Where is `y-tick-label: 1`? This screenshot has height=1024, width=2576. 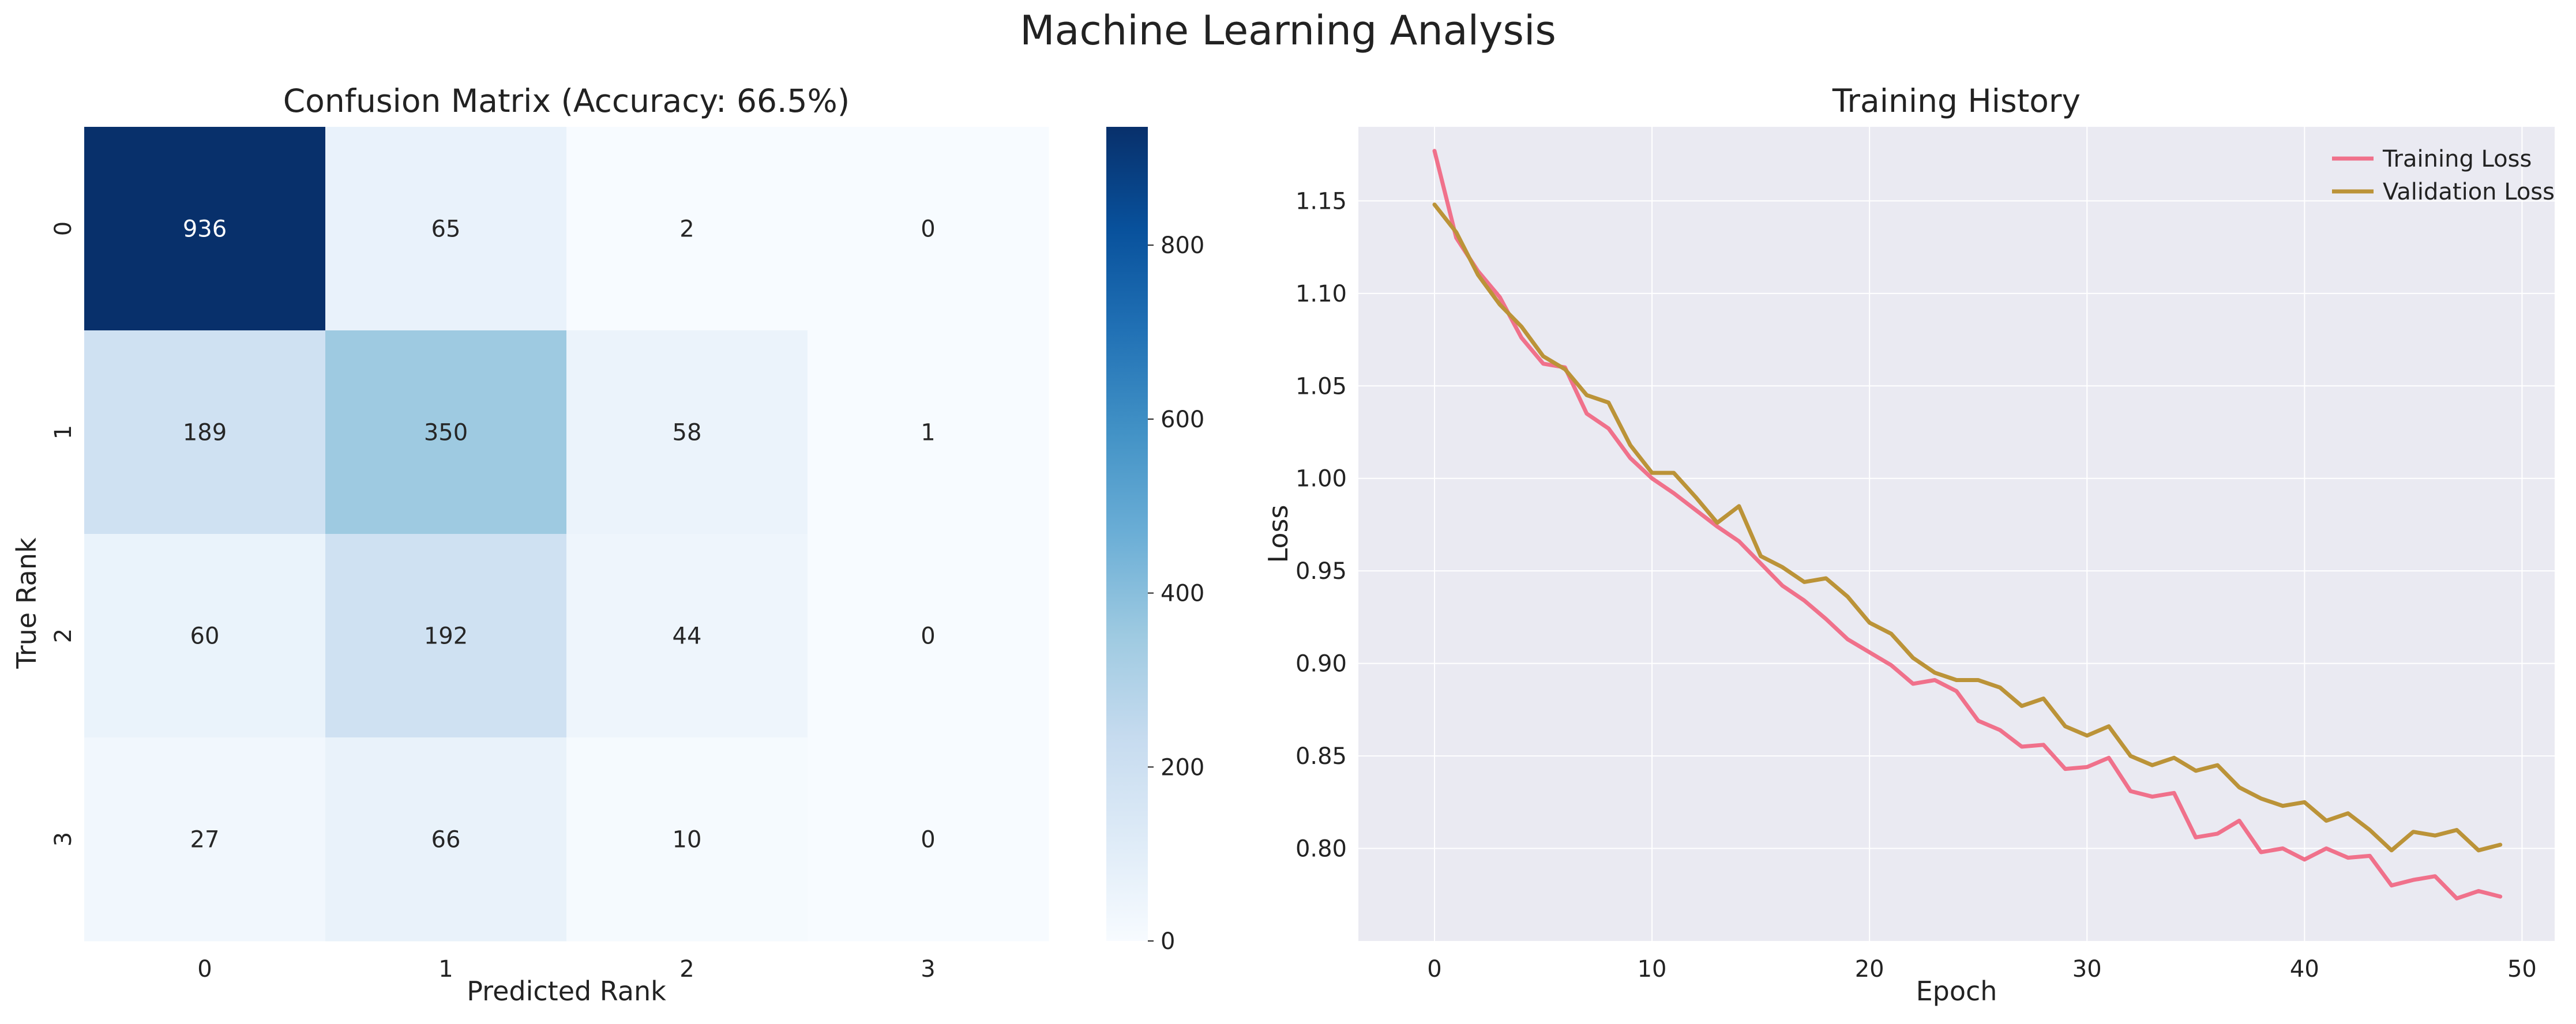
y-tick-label: 1 is located at coordinates (64, 432).